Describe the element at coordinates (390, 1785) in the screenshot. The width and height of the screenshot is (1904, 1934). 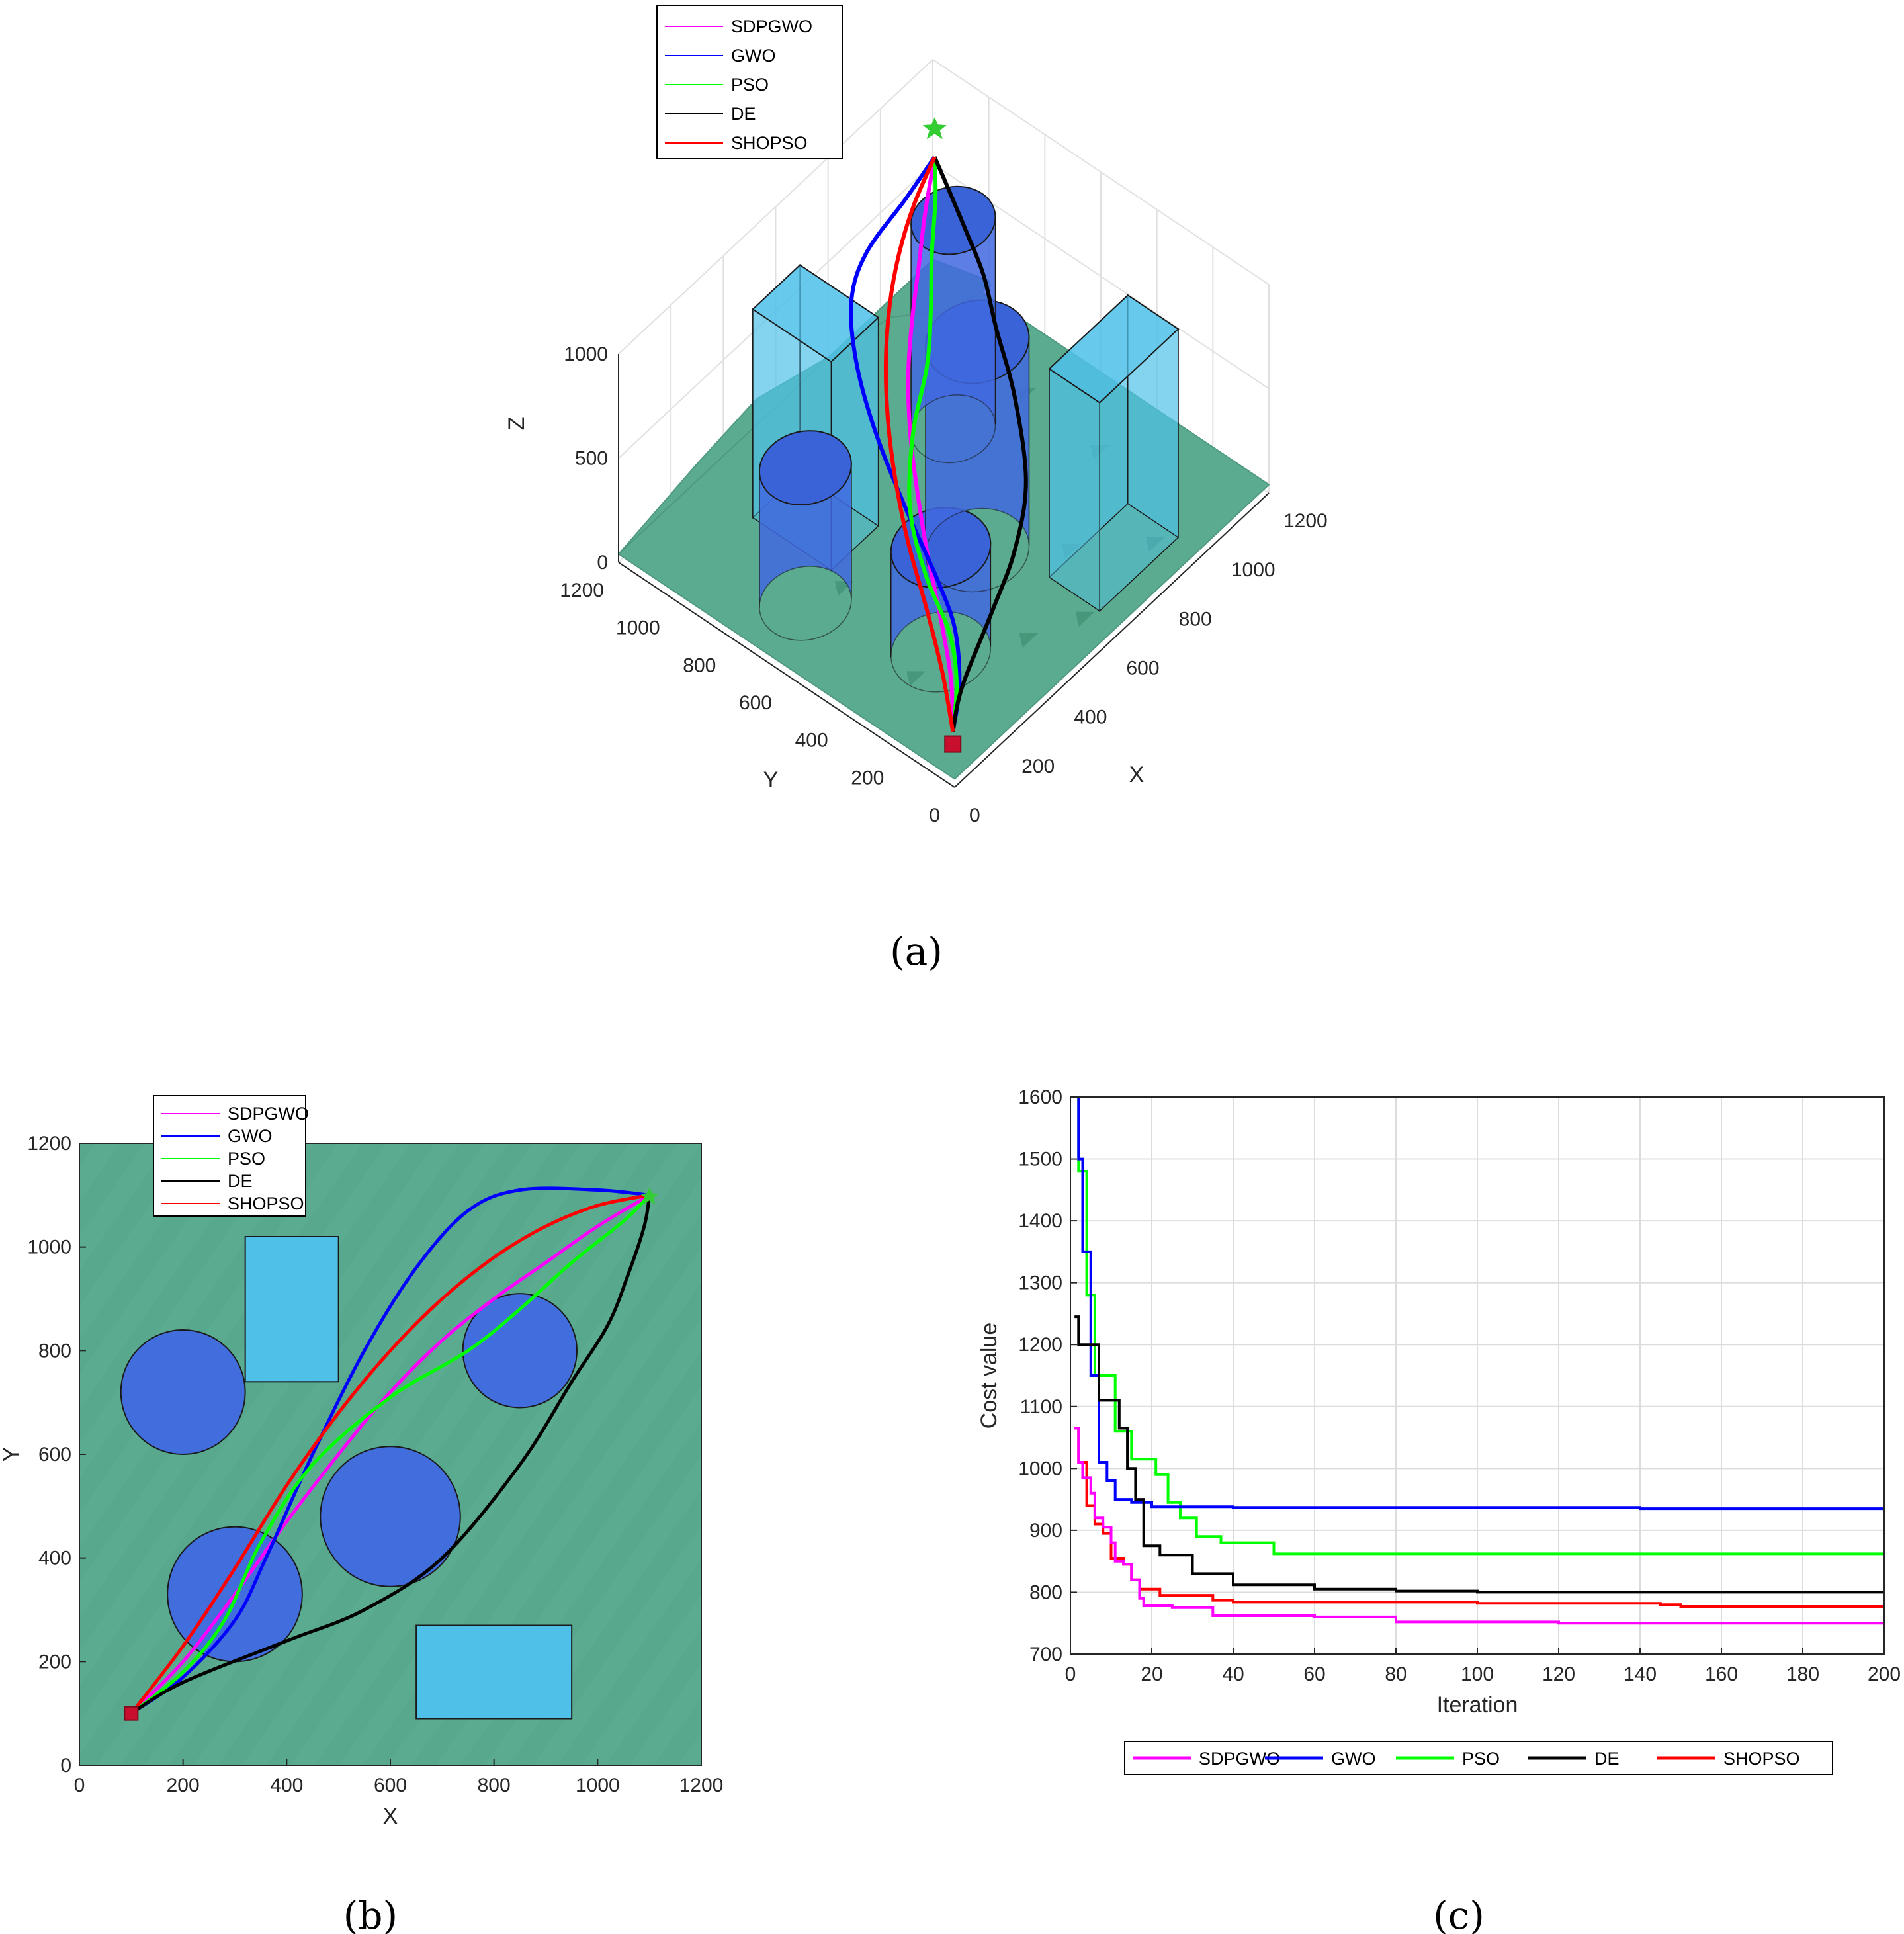
I see `panel-b-x-tick-label: 600` at that location.